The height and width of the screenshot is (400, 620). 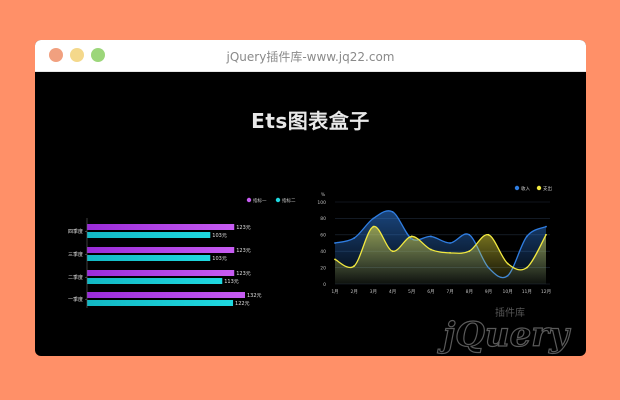 I want to click on jquery-logo-icon: jQuery 插件库, so click(x=503, y=331).